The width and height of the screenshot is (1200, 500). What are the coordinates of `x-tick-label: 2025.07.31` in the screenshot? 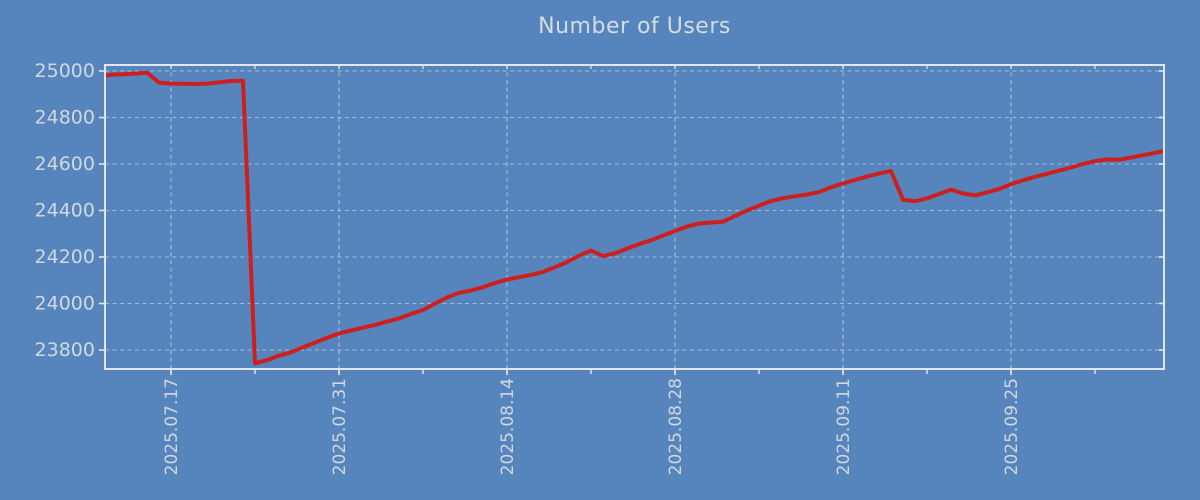 It's located at (340, 426).